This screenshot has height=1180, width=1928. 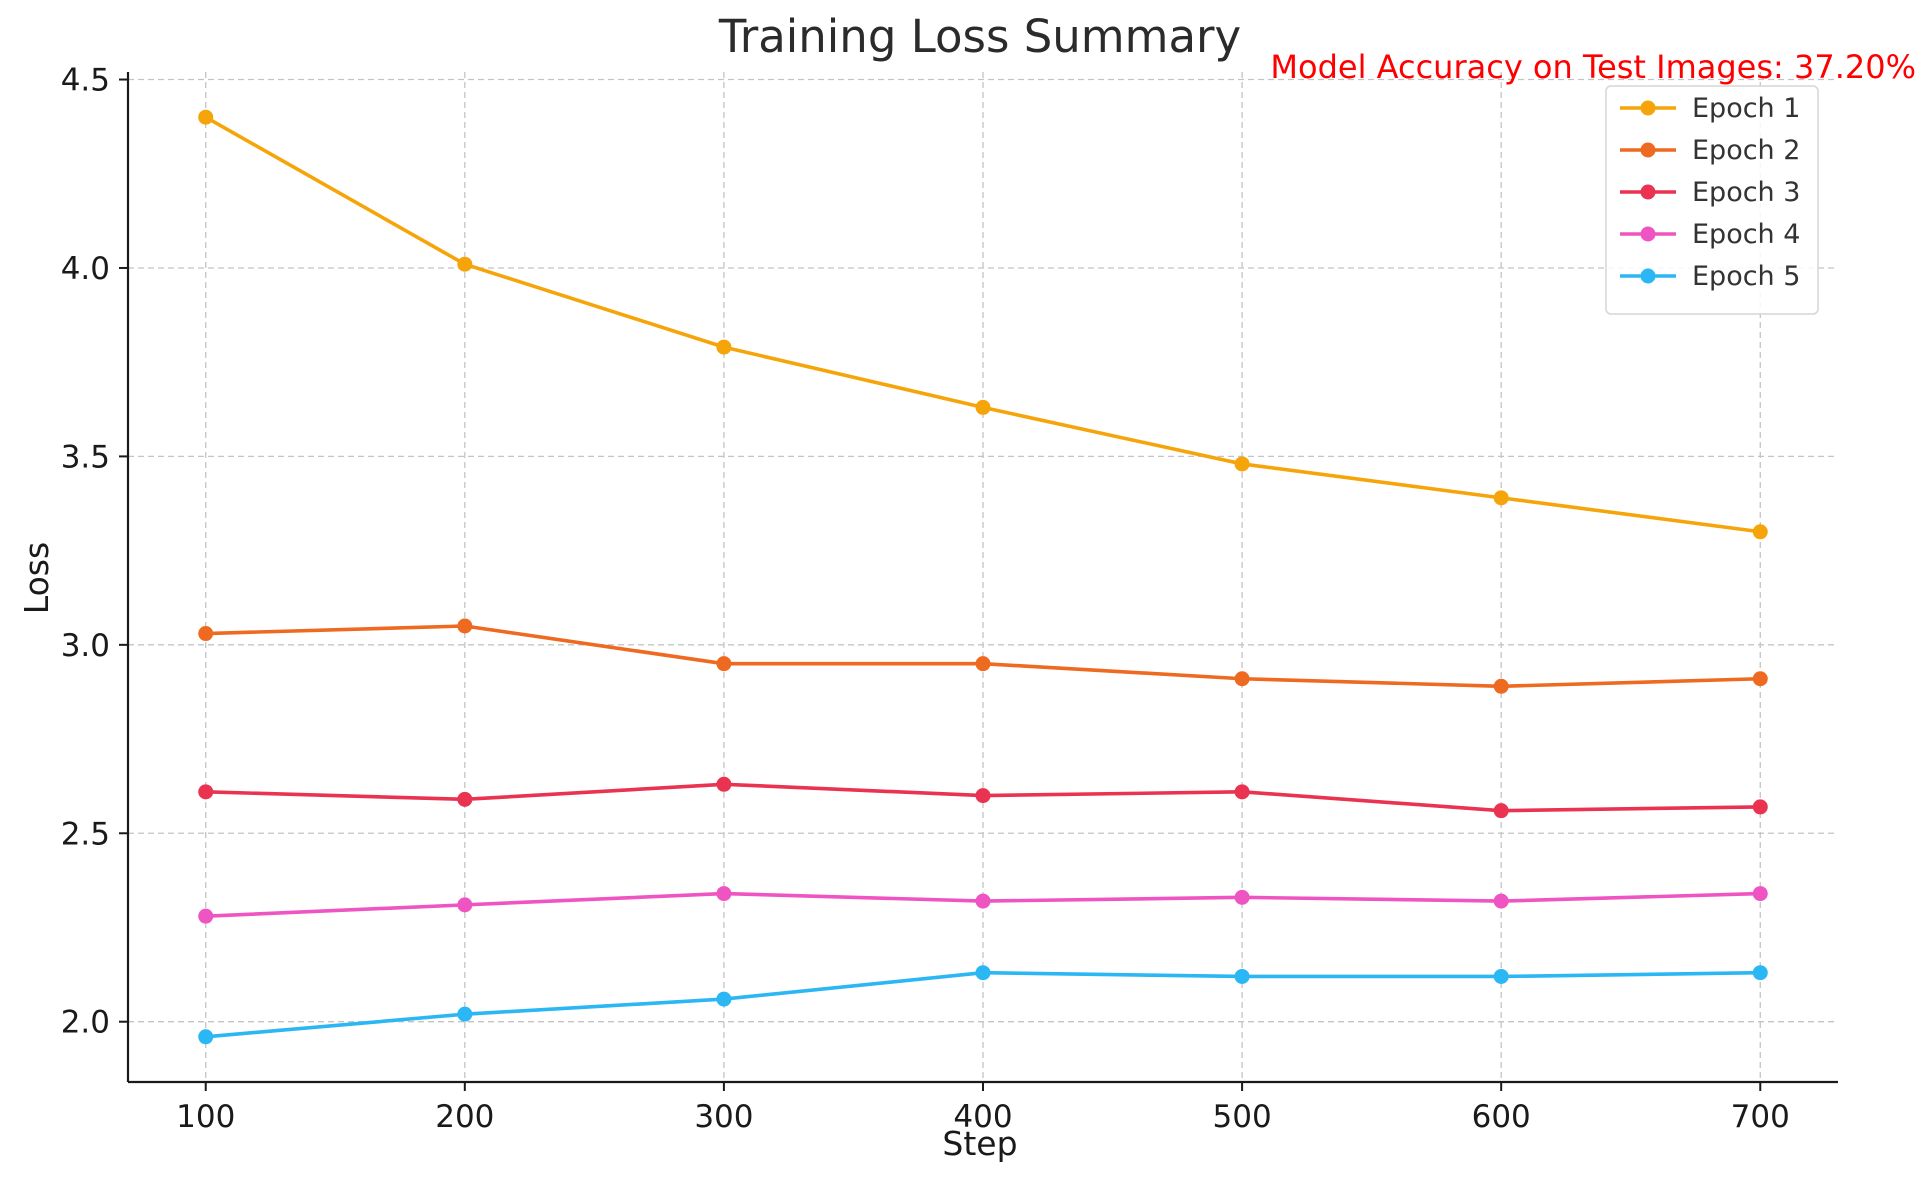 What do you see at coordinates (1746, 108) in the screenshot?
I see `legend-label: Epoch 1` at bounding box center [1746, 108].